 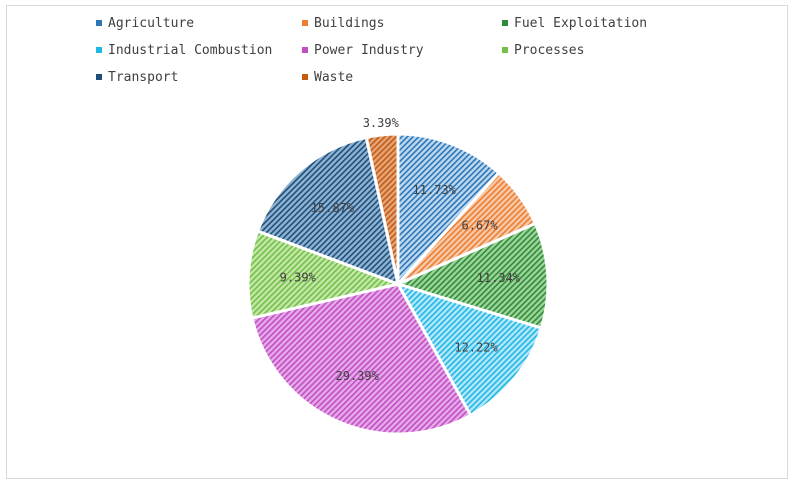 I want to click on pie-slice-waste, so click(x=382, y=209).